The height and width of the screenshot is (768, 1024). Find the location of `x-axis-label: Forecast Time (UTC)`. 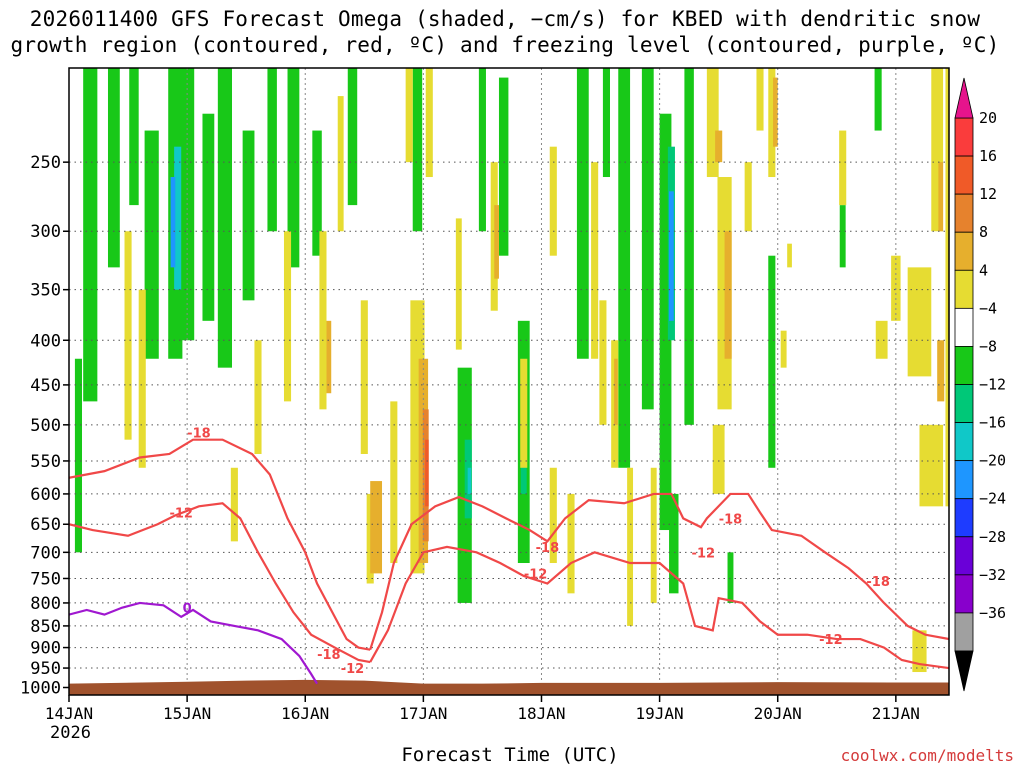

x-axis-label: Forecast Time (UTC) is located at coordinates (510, 755).